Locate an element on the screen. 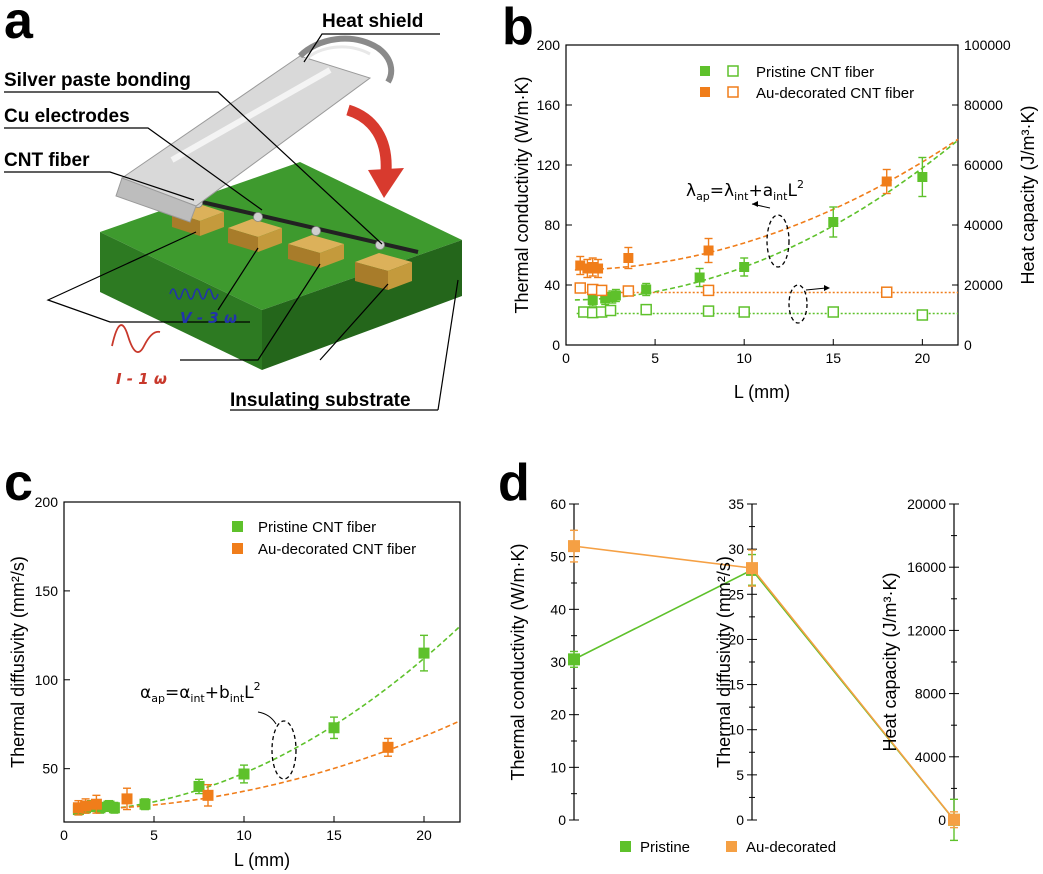 The image size is (1043, 874). callout-silver-paste: Silver paste bonding is located at coordinates (97, 80).